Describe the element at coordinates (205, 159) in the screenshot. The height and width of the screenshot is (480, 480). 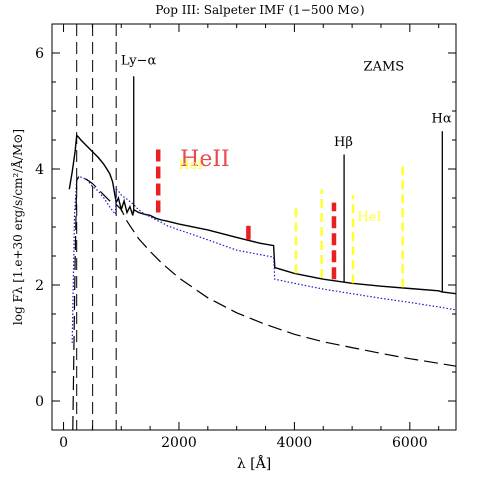
I see `annotation-2: HeII` at that location.